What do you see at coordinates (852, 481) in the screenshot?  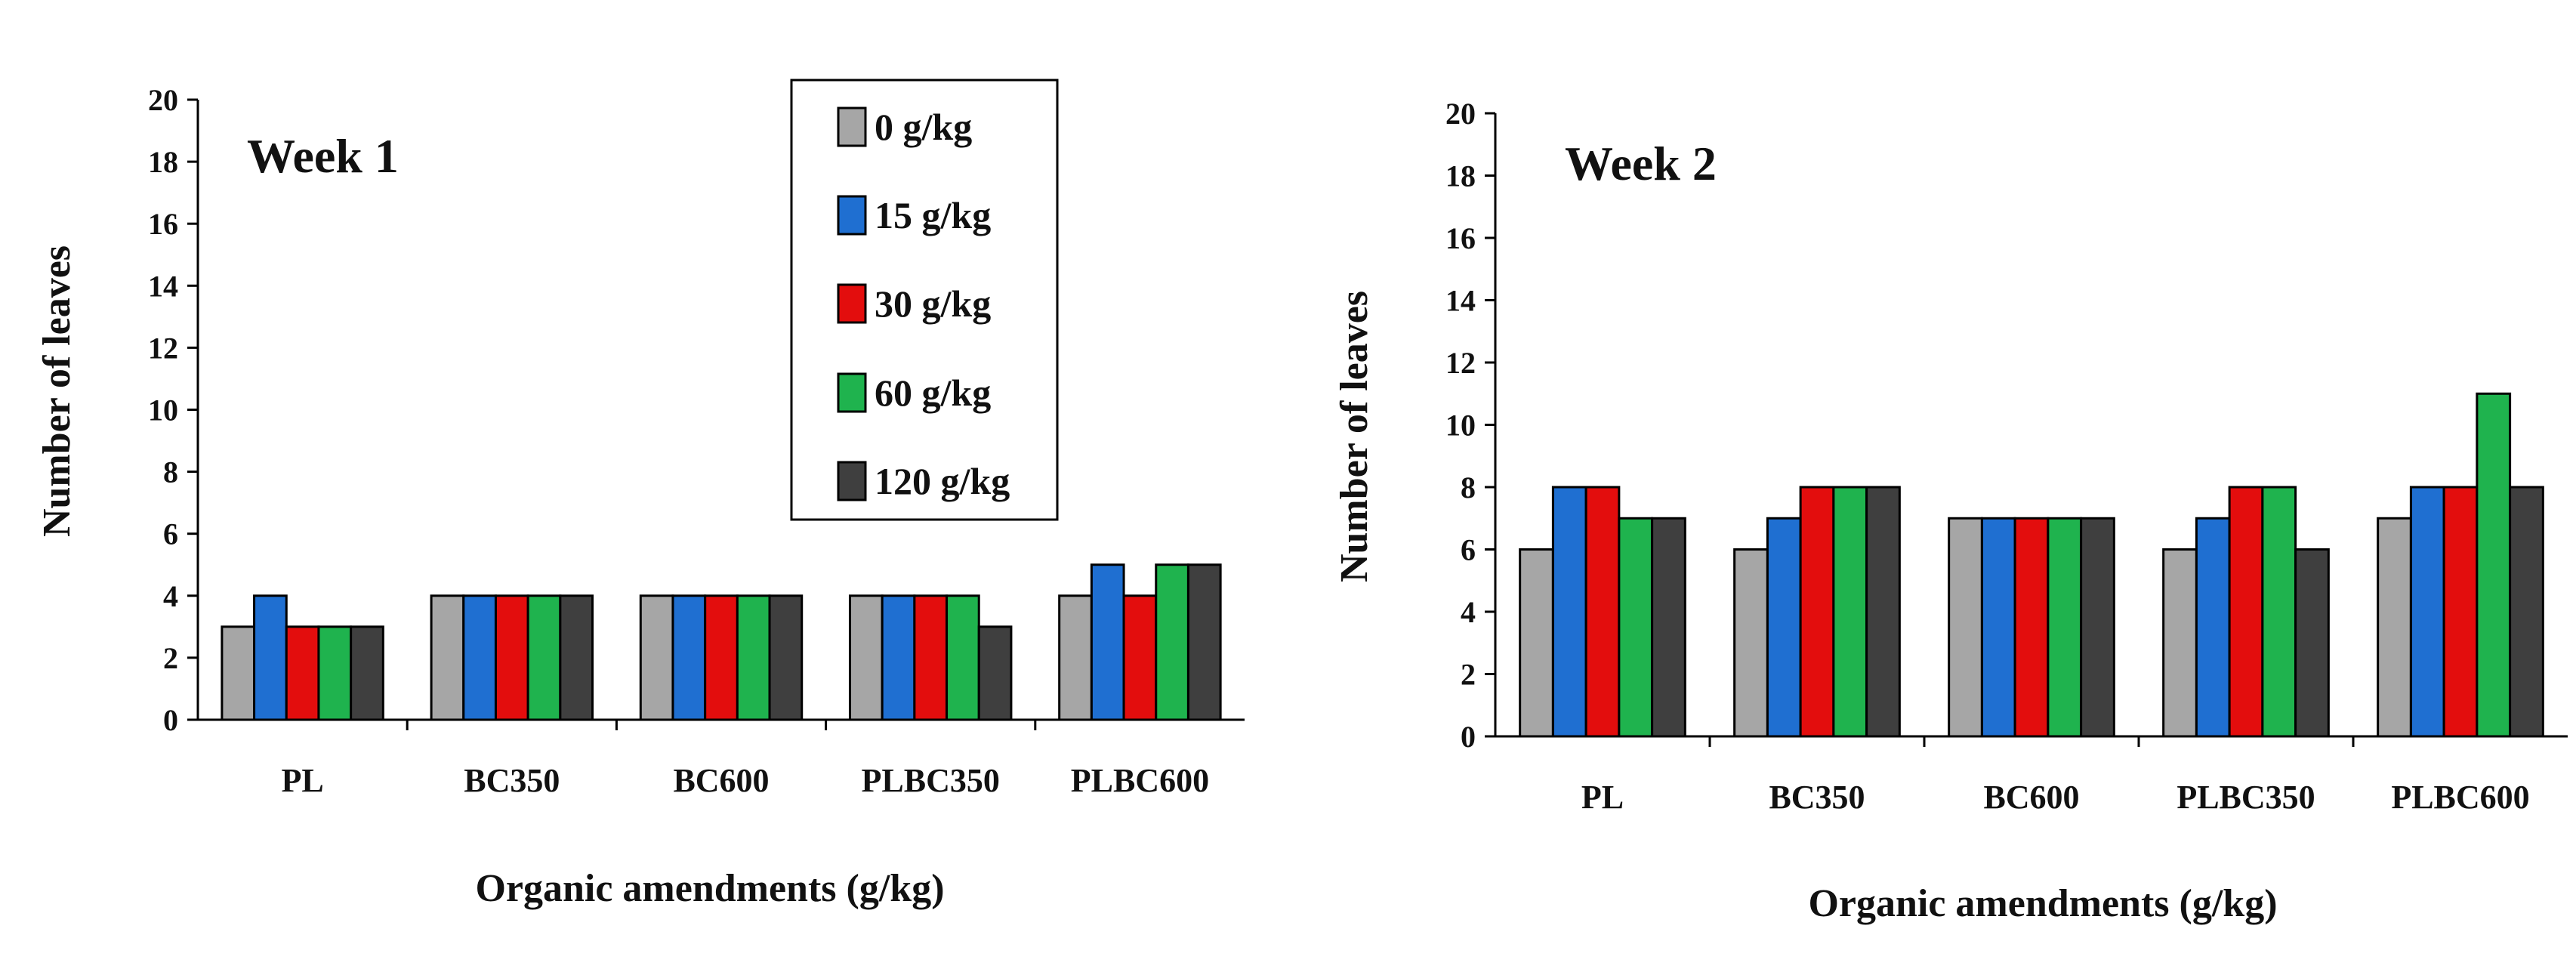 I see `legend-swatch-120-g-kg` at bounding box center [852, 481].